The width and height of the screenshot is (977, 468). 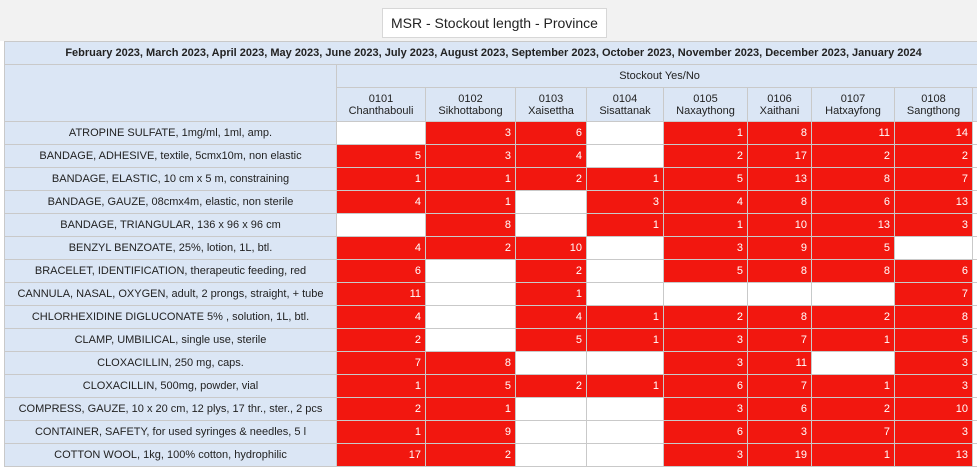 What do you see at coordinates (381, 104) in the screenshot?
I see `column-header: 0101 Chanthabouli` at bounding box center [381, 104].